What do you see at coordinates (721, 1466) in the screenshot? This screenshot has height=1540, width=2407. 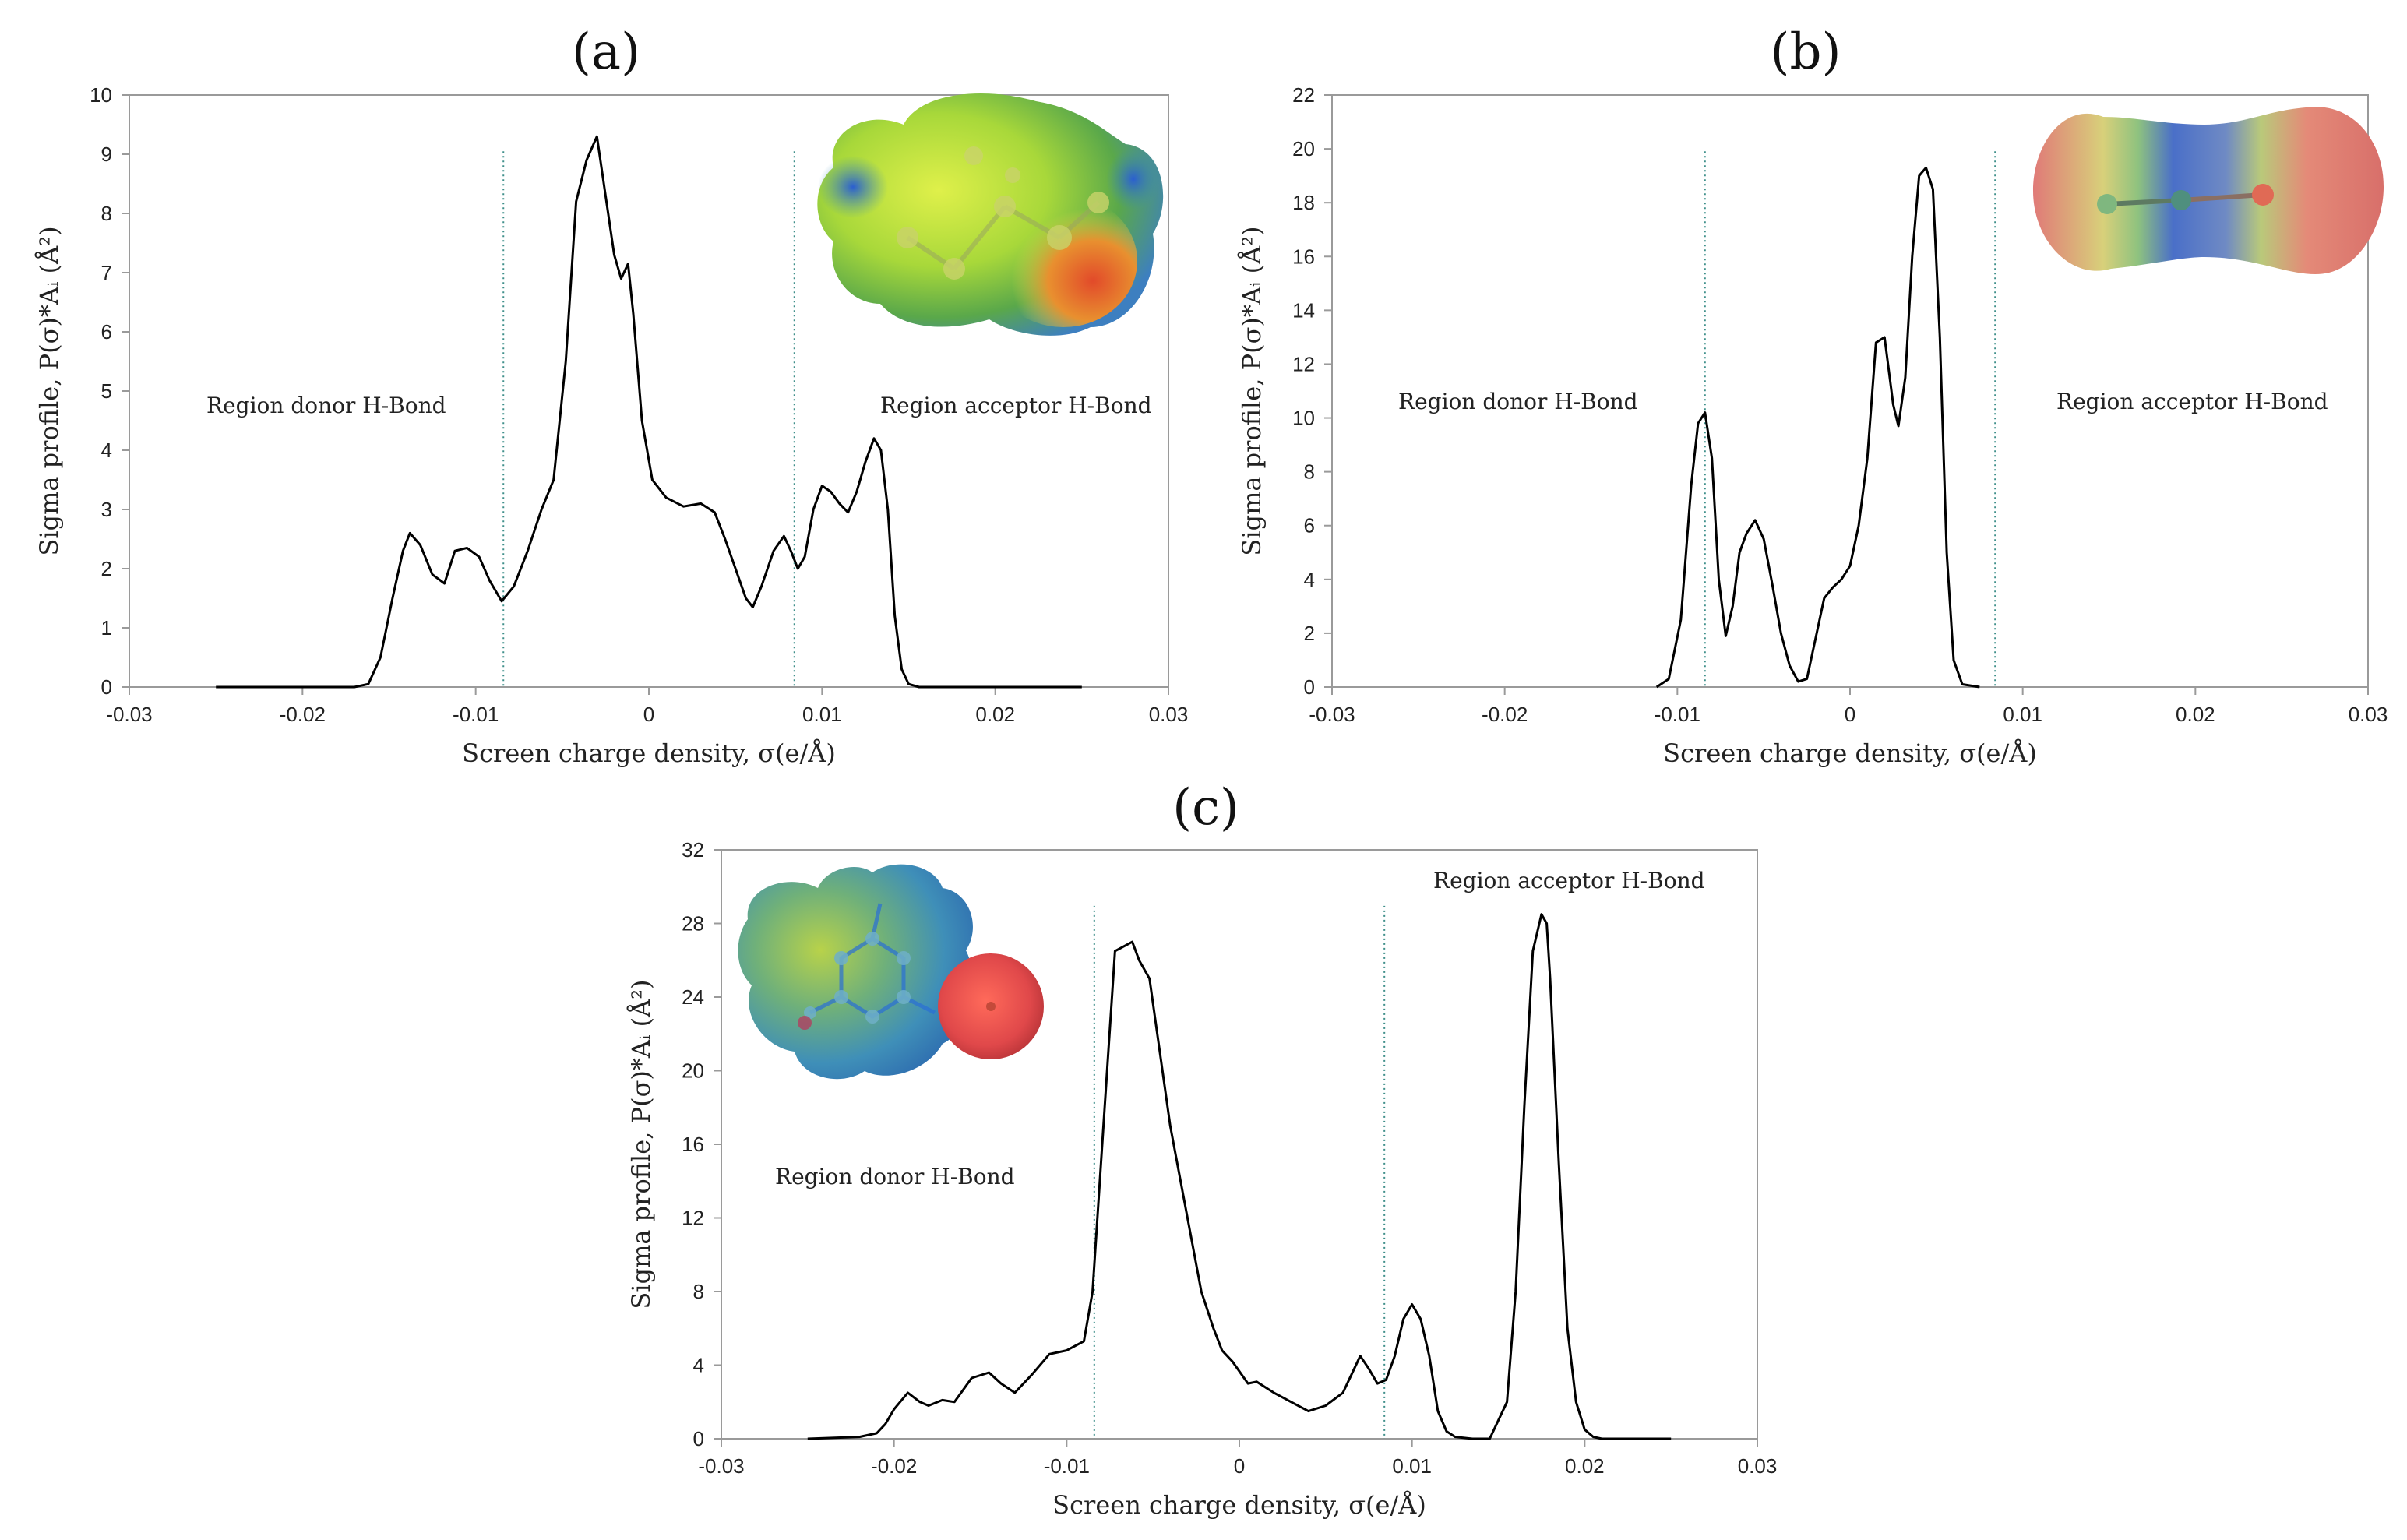 I see `x-tick-label-c: -0.03` at bounding box center [721, 1466].